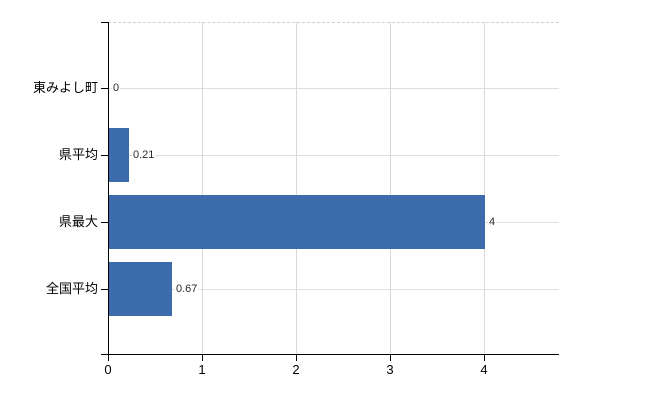 The height and width of the screenshot is (400, 650). What do you see at coordinates (65, 87) in the screenshot?
I see `category-label: 東みよし町` at bounding box center [65, 87].